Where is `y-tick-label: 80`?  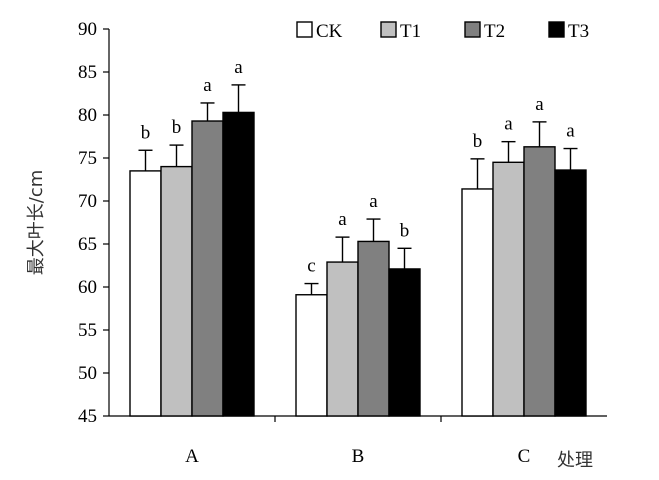
y-tick-label: 80 is located at coordinates (87, 115).